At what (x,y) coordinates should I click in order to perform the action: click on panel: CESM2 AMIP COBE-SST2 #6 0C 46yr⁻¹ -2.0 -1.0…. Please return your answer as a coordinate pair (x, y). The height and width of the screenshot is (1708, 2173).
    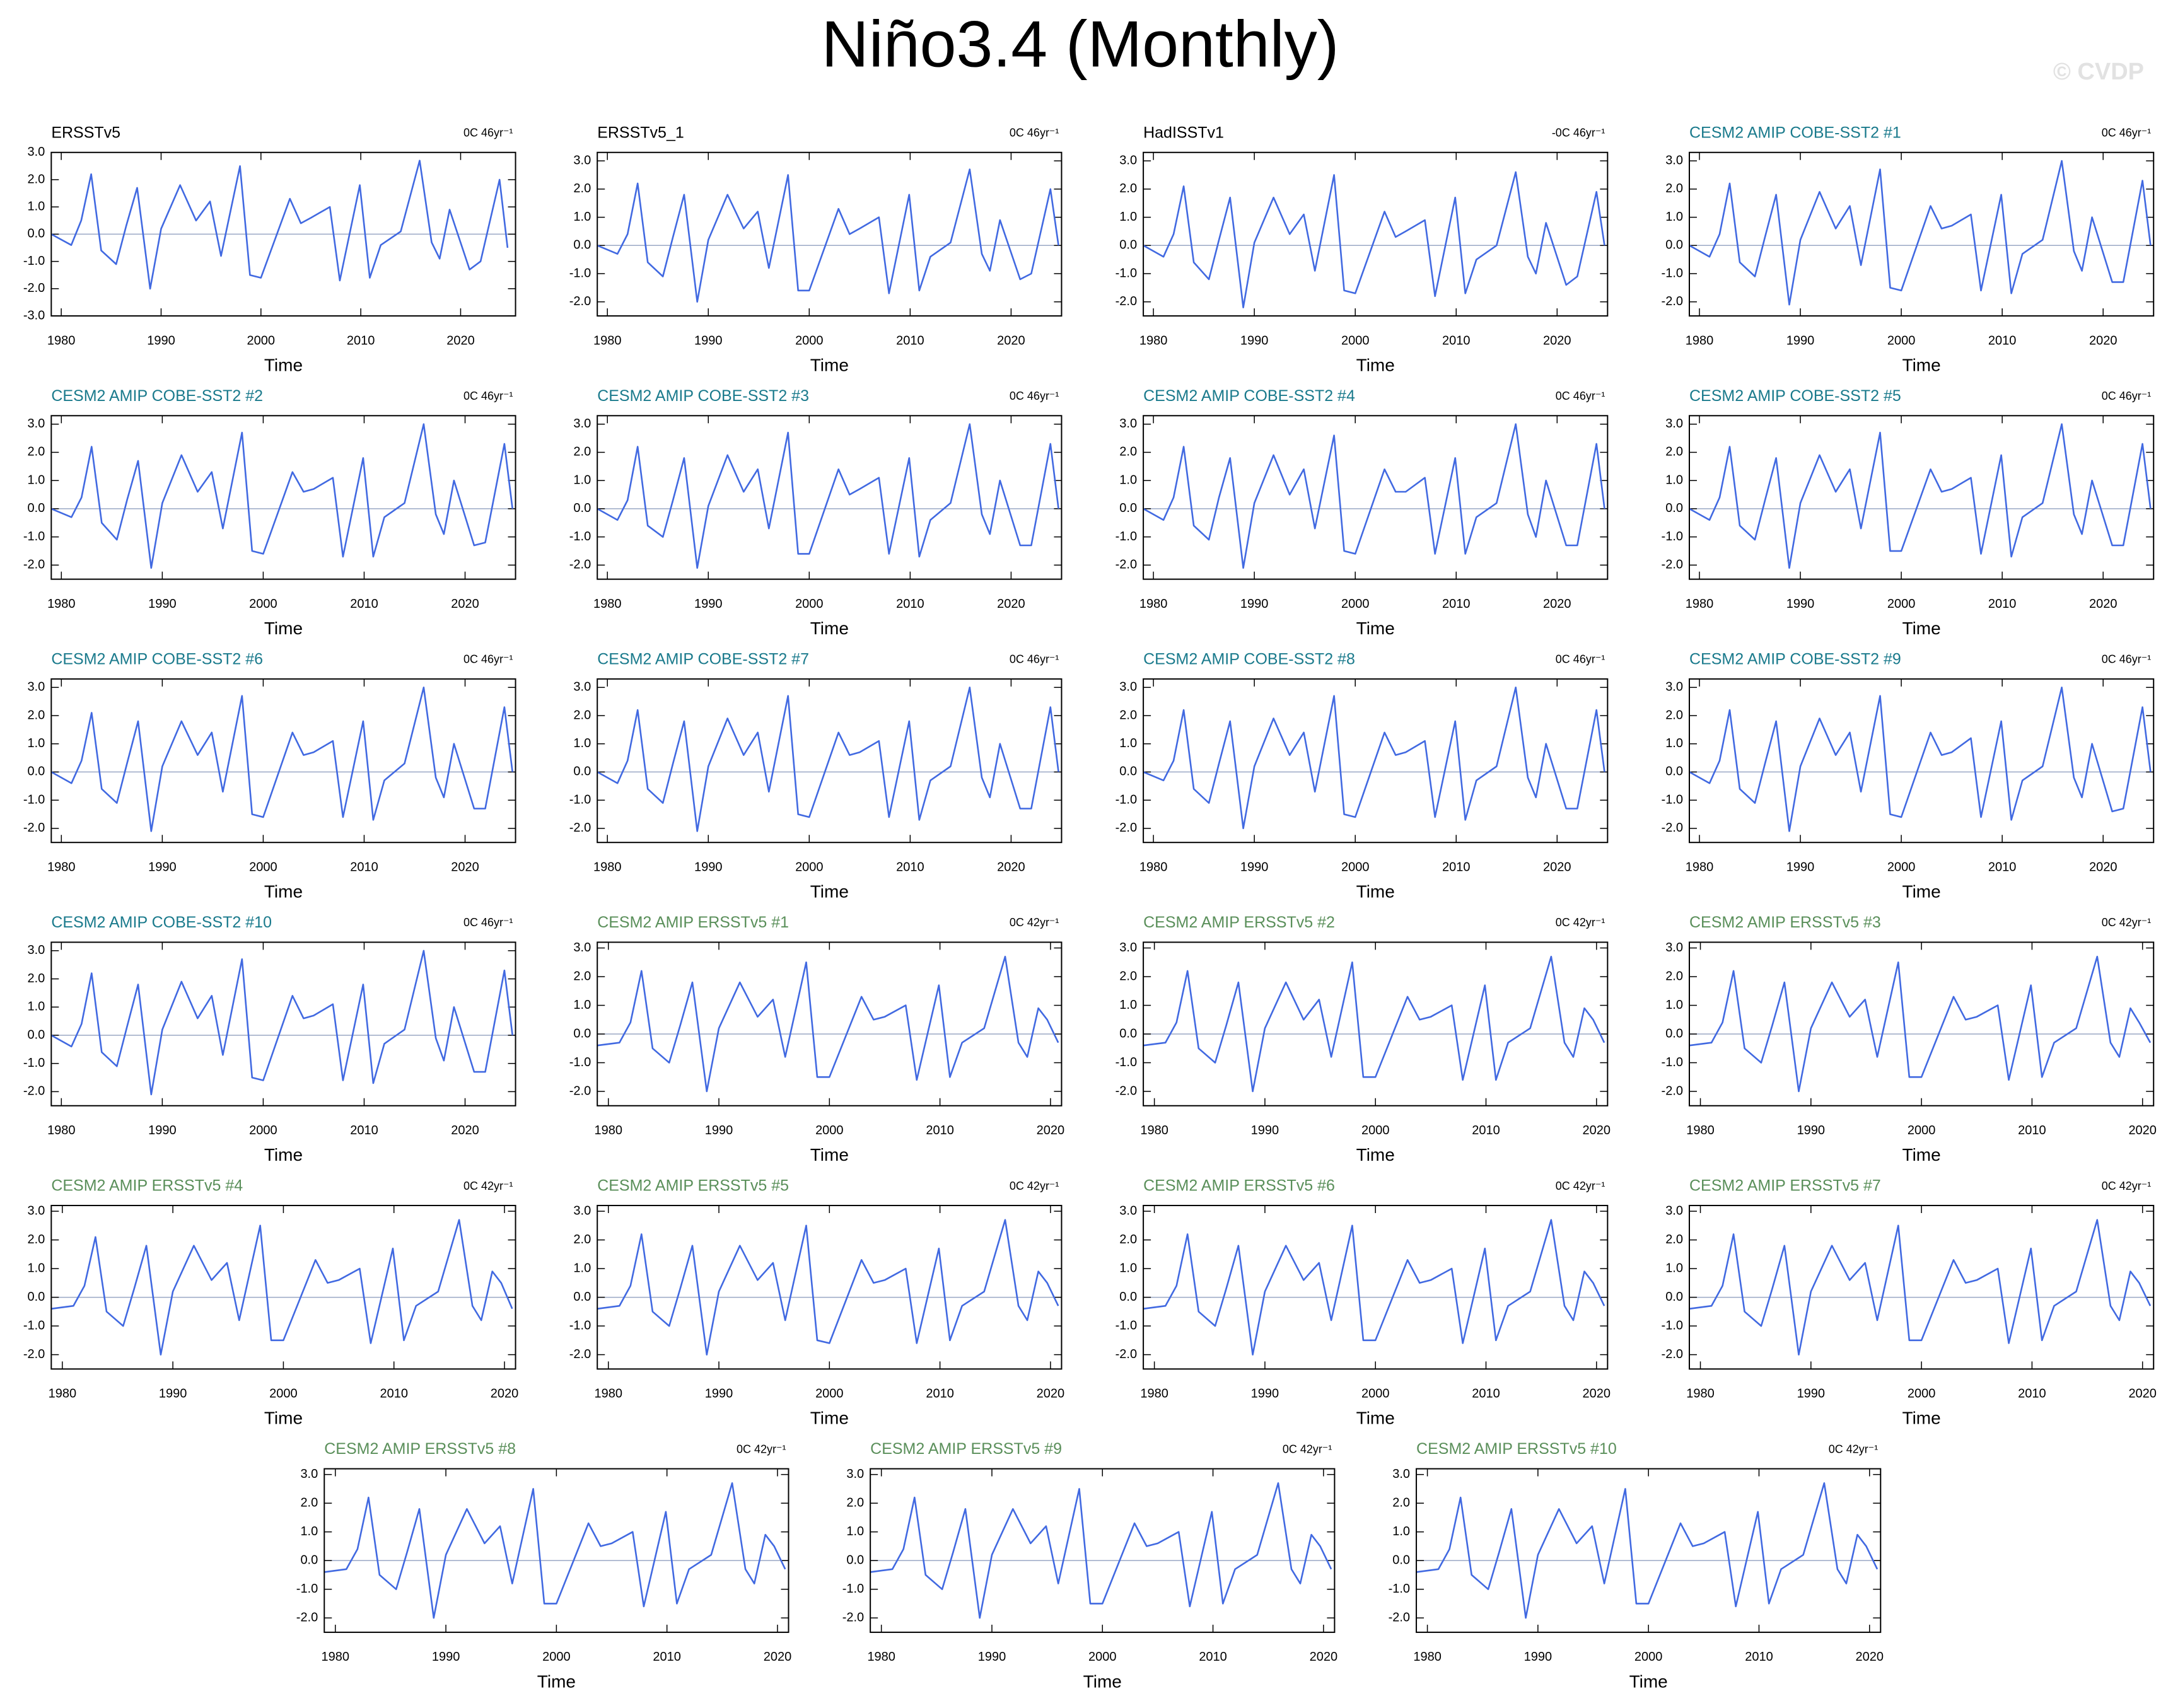
    Looking at the image, I should click on (269, 776).